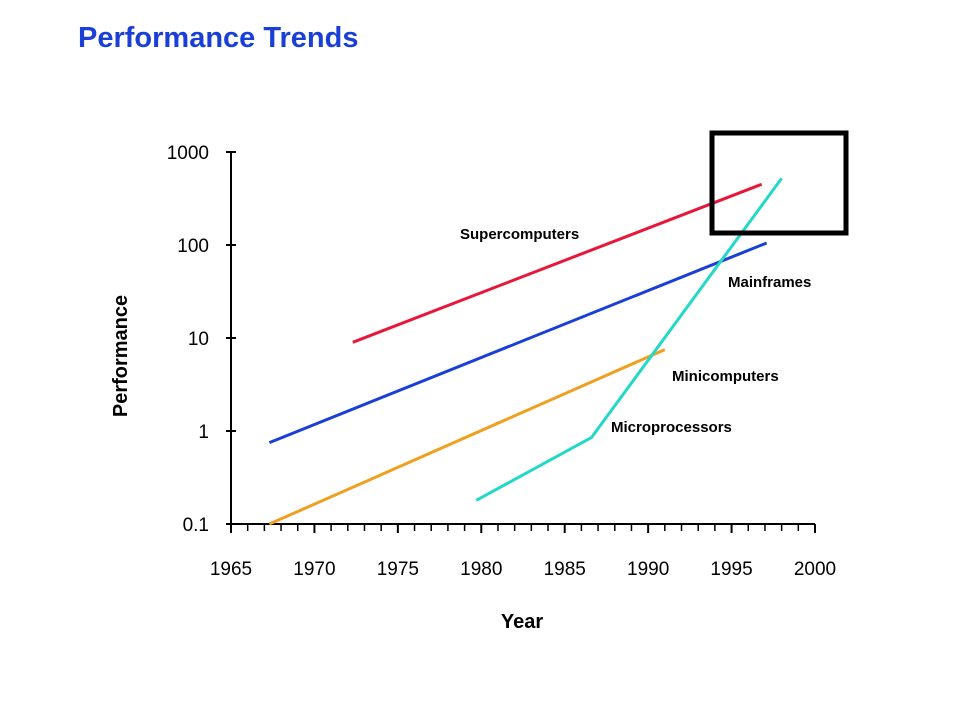 The image size is (960, 720). I want to click on microprocessors-label: Microprocessors, so click(671, 427).